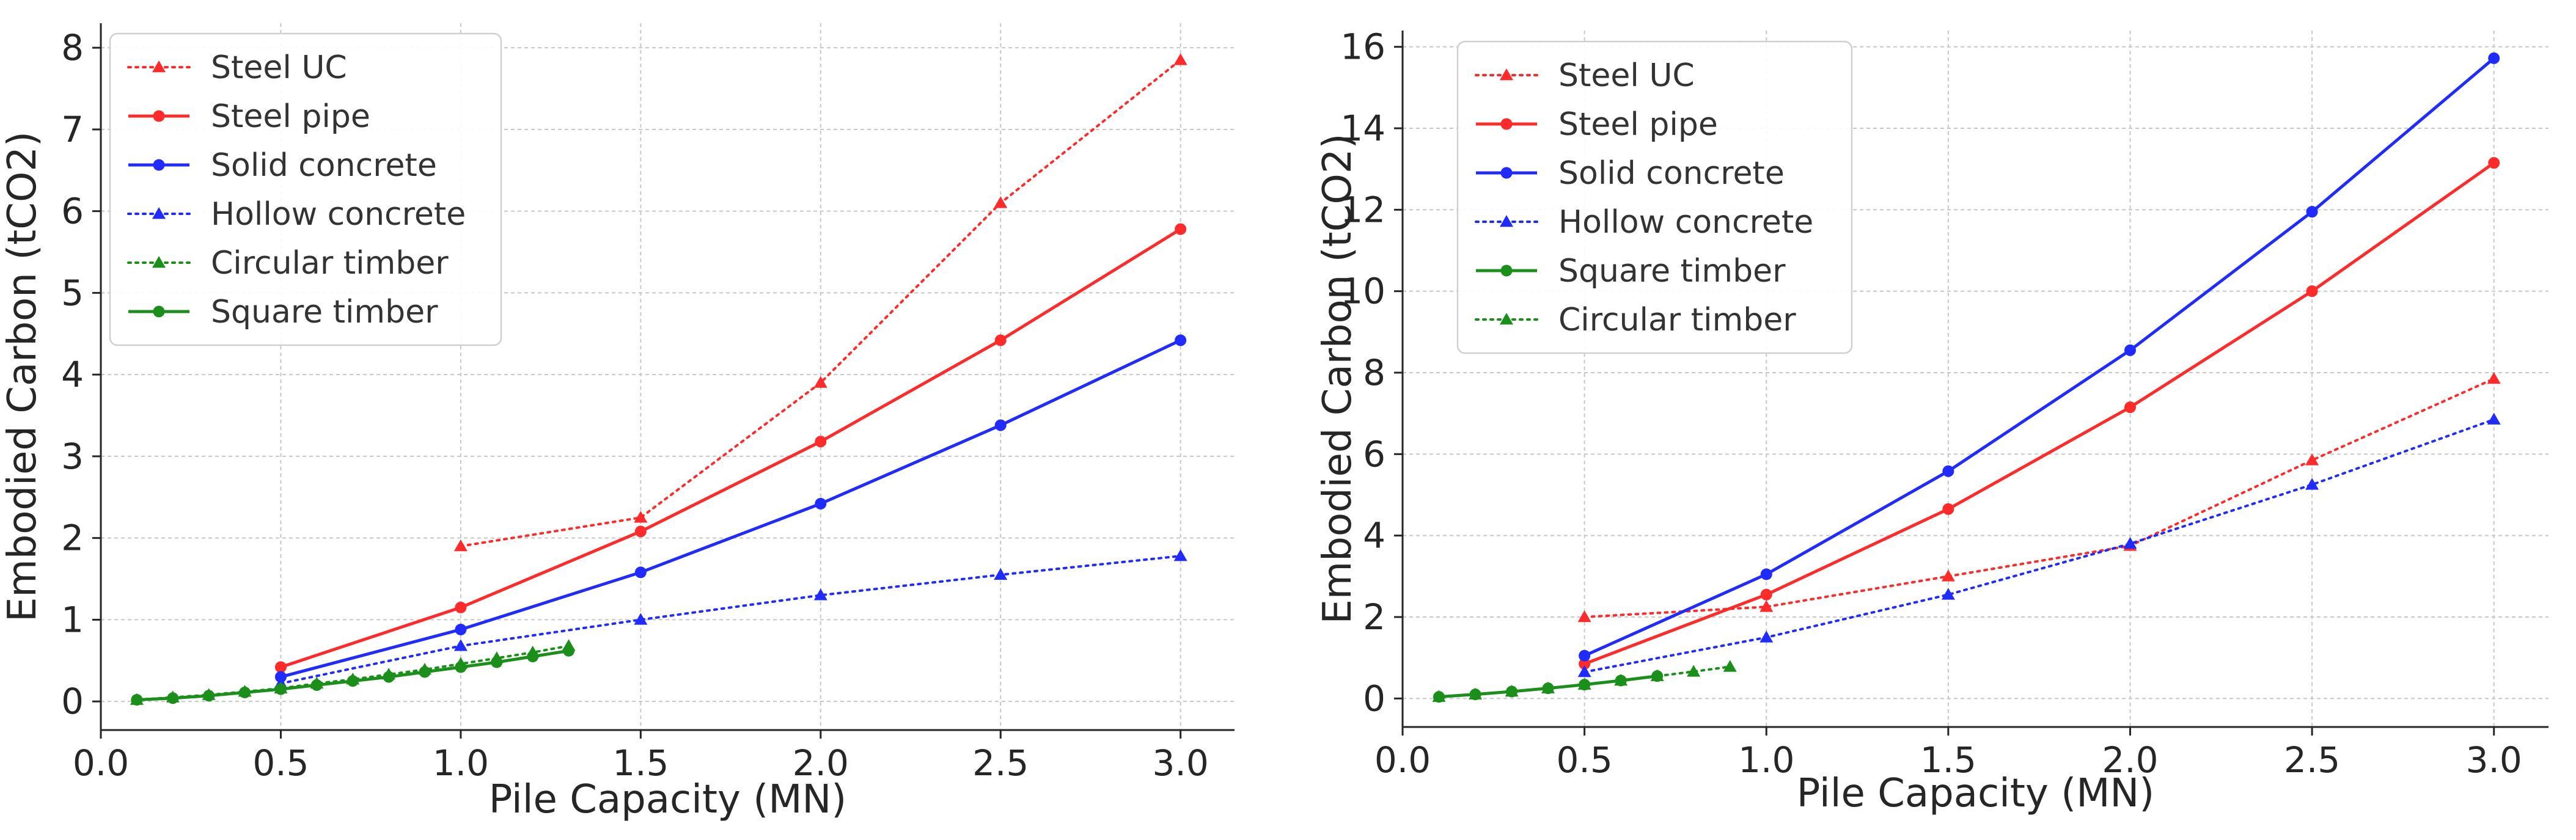  I want to click on legend-item: Circular timber, so click(288, 263).